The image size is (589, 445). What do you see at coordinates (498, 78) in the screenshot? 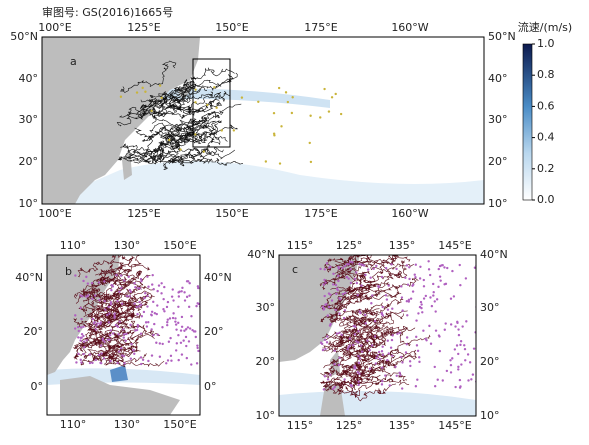
I see `right-tick-label: 40°` at bounding box center [498, 78].